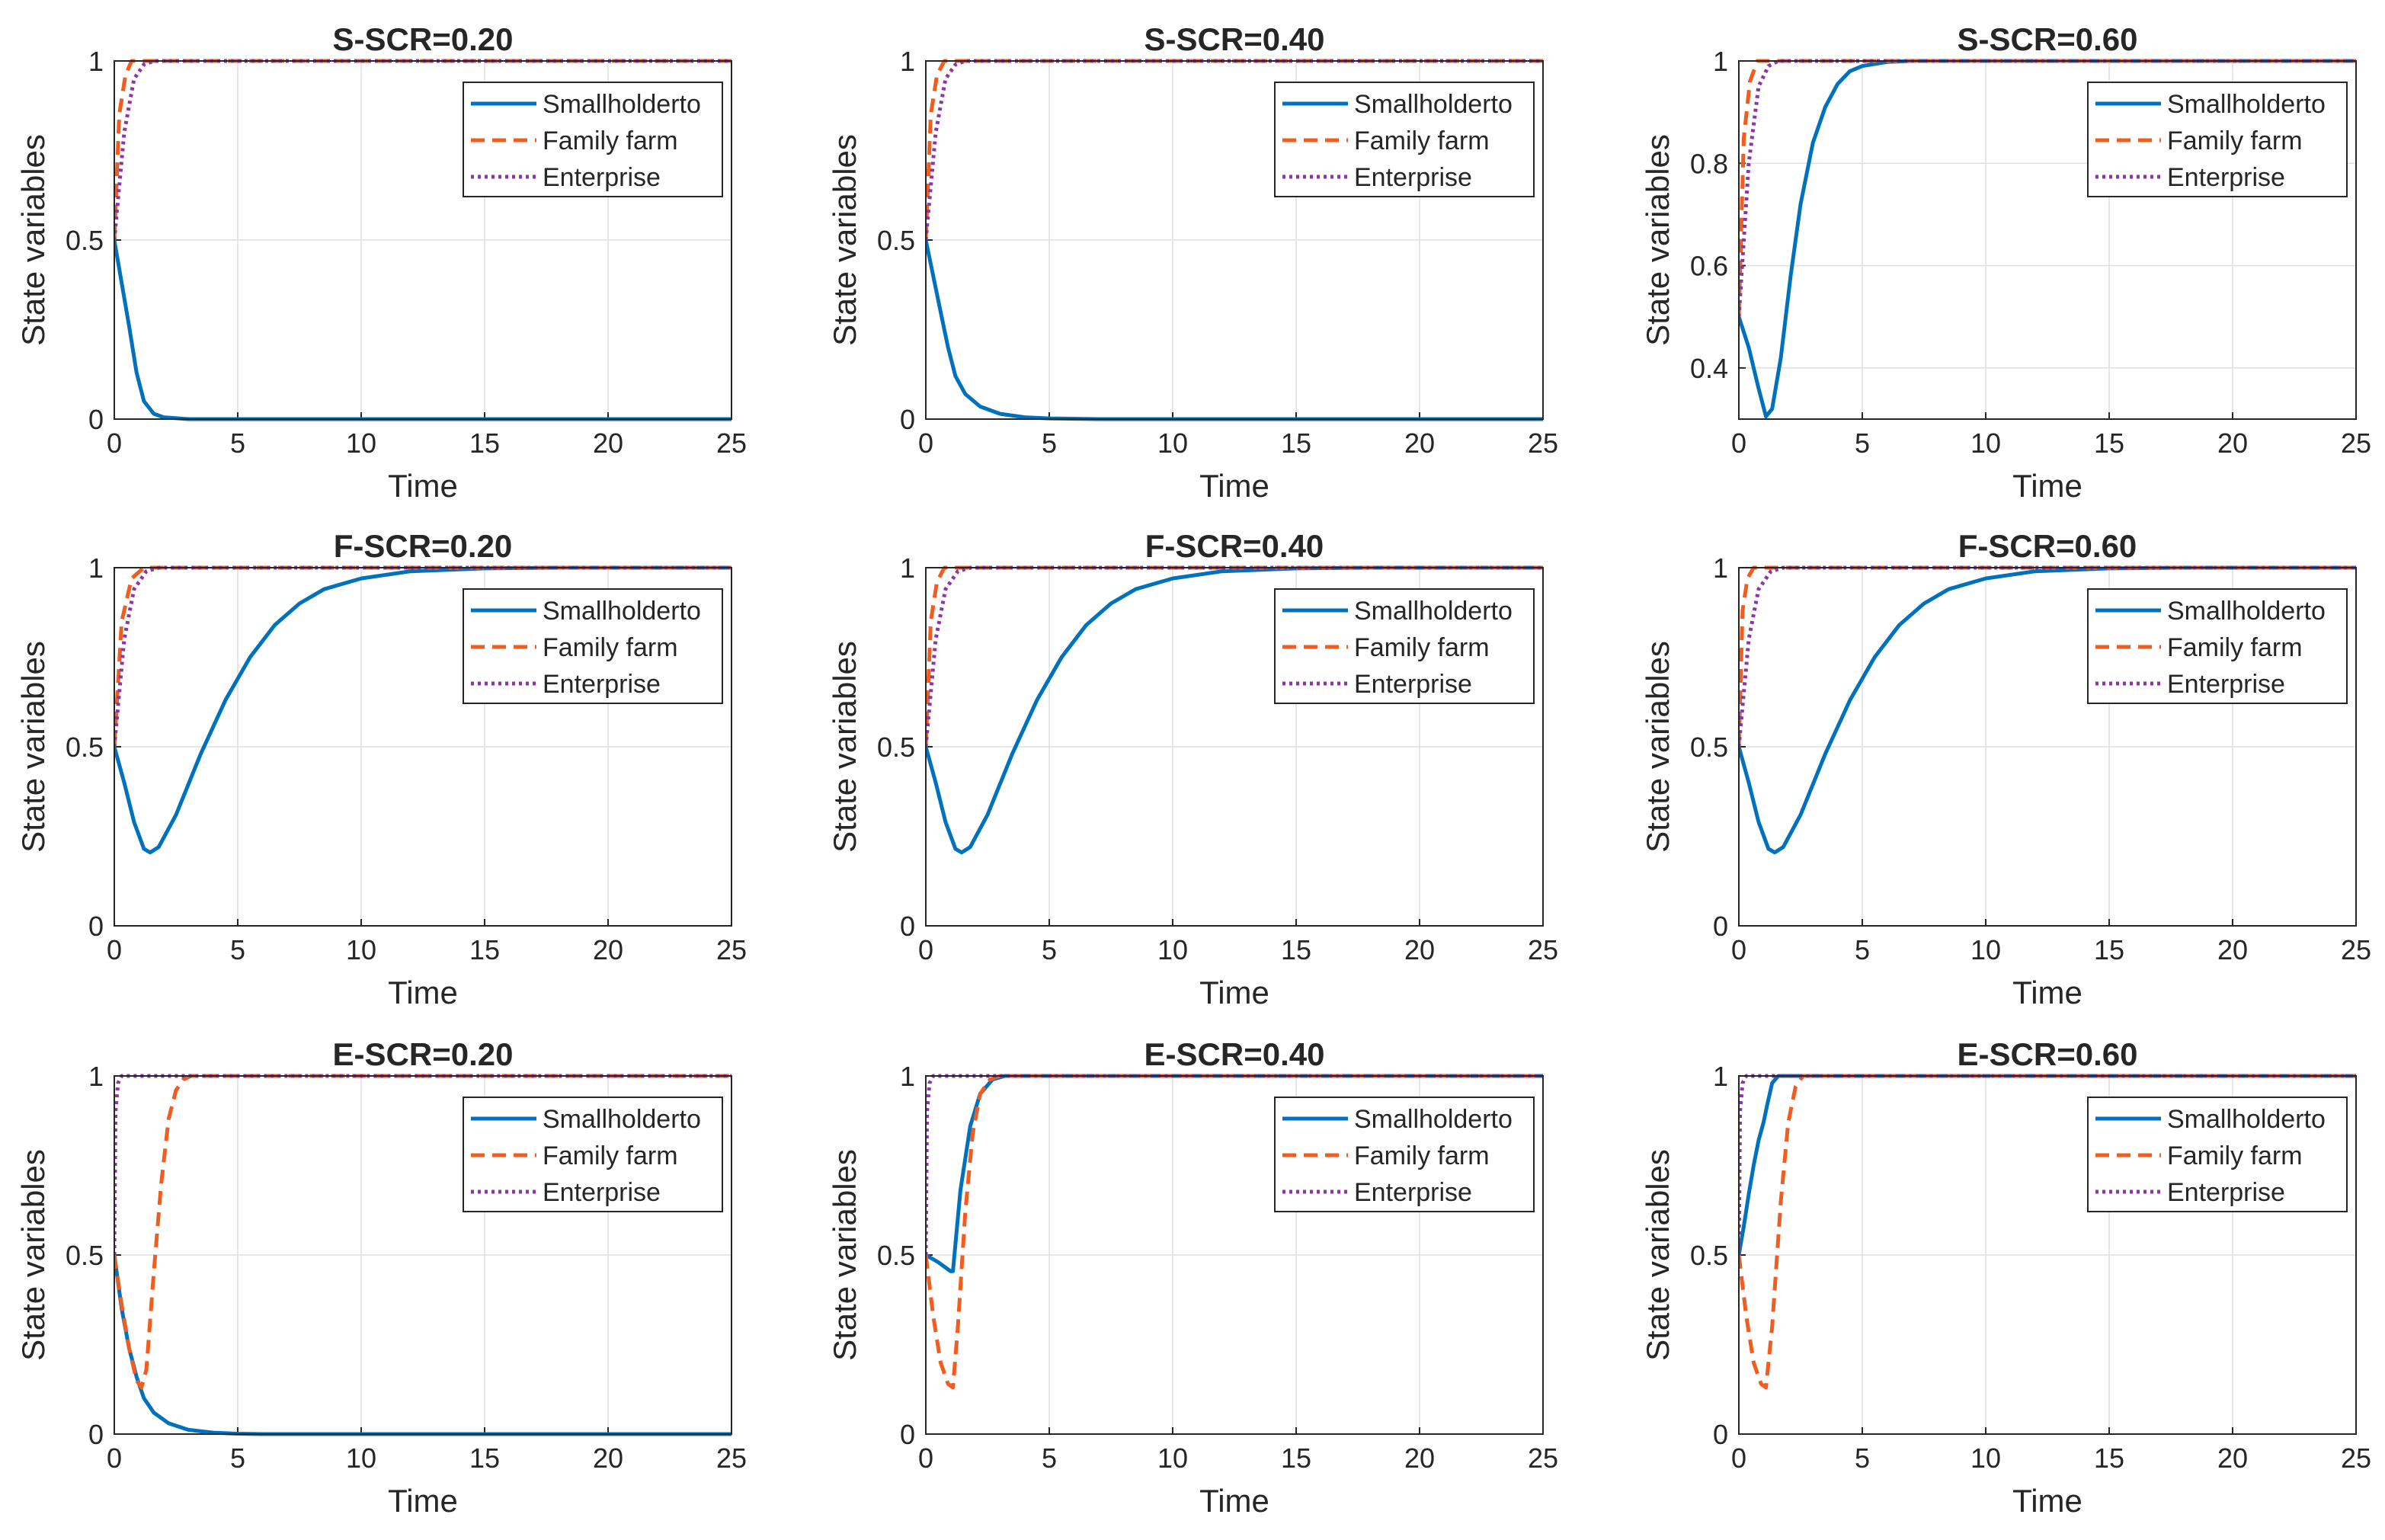 This screenshot has height=1540, width=2385. What do you see at coordinates (1709, 163) in the screenshot?
I see `y-tick-label: 0.8` at bounding box center [1709, 163].